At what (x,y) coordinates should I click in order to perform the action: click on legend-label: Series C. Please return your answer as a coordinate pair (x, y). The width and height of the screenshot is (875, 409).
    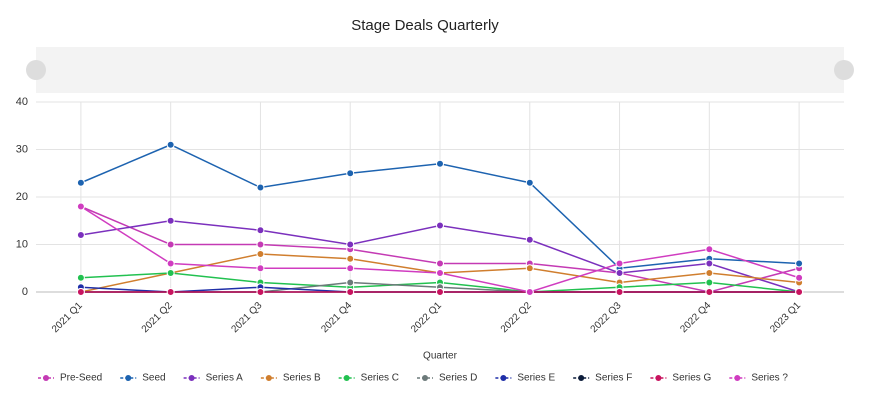
    Looking at the image, I should click on (380, 378).